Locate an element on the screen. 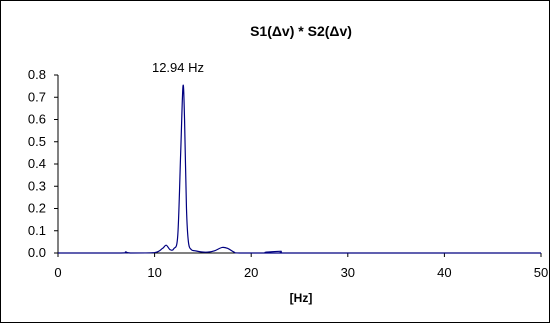 This screenshot has height=323, width=550. y-tick-label: 0.0 is located at coordinates (37, 252).